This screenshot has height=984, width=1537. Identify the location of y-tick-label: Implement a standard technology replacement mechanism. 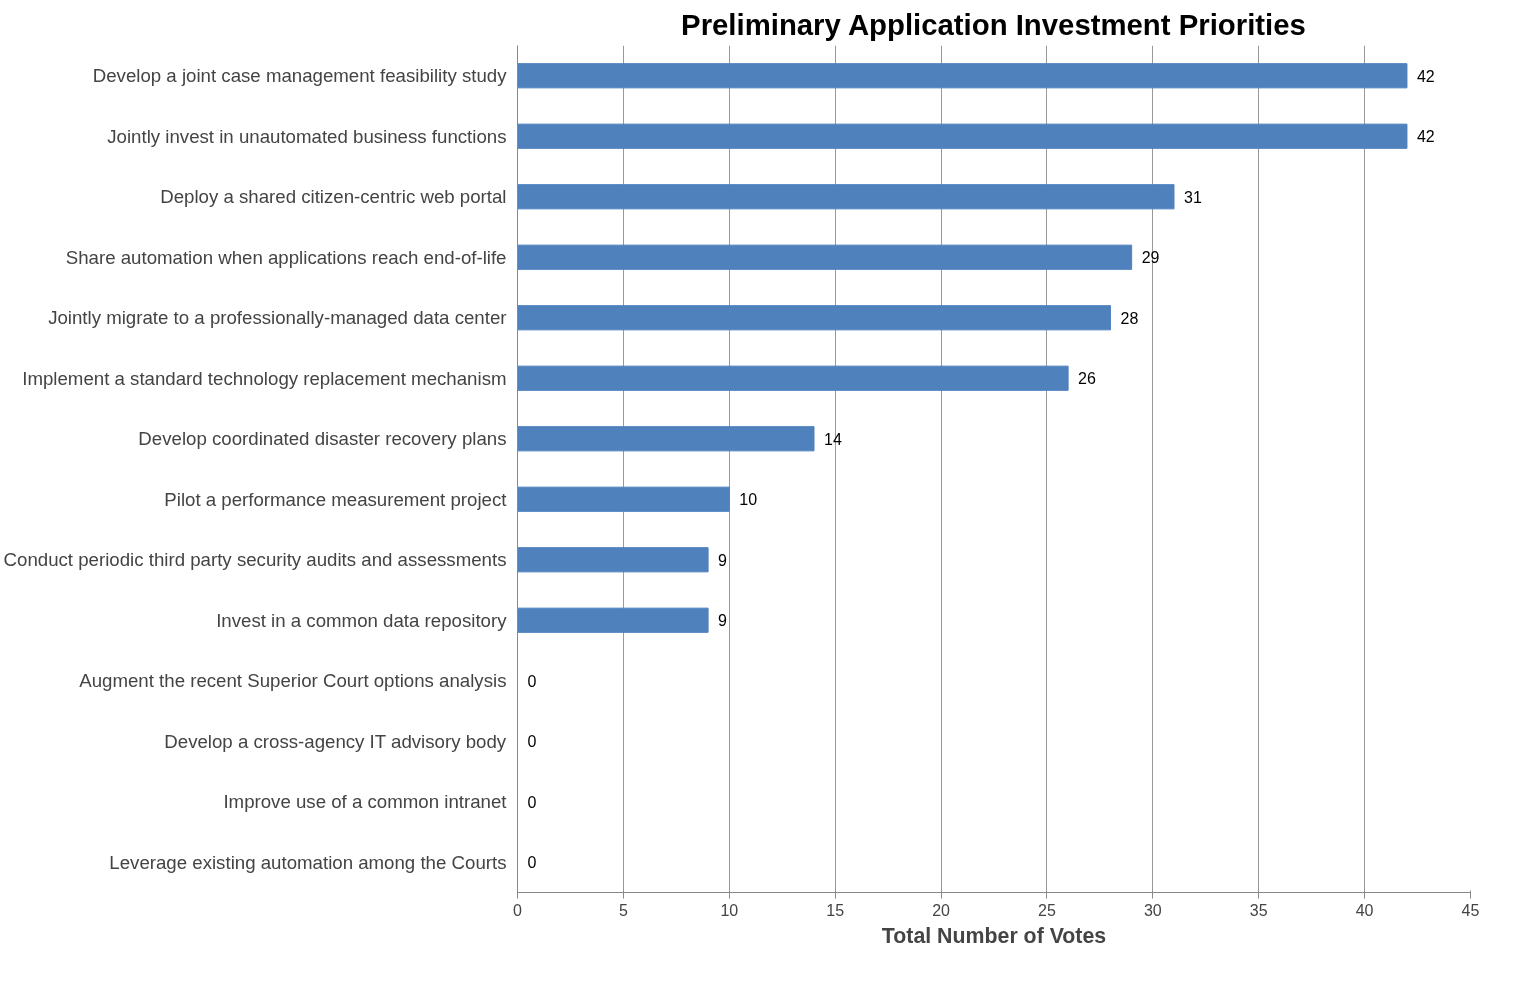
(264, 378).